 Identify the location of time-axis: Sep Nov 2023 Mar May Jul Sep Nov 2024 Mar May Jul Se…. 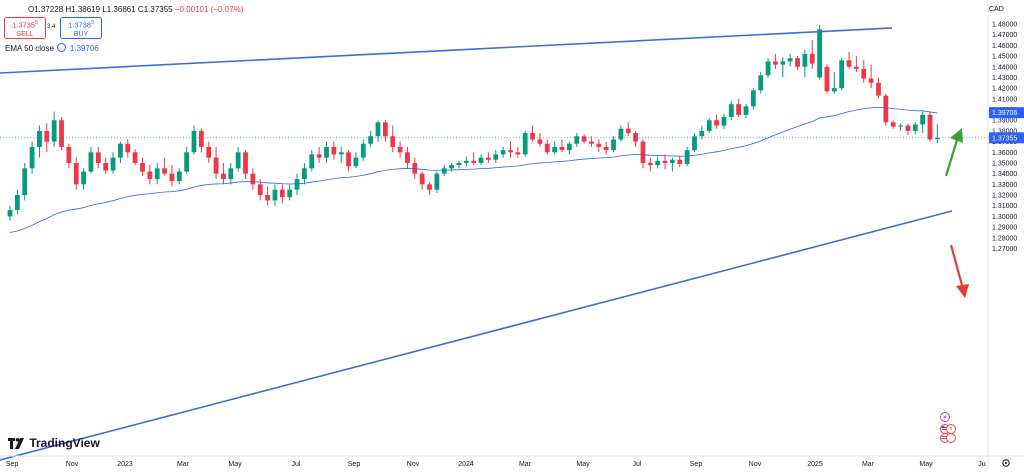
(512, 461).